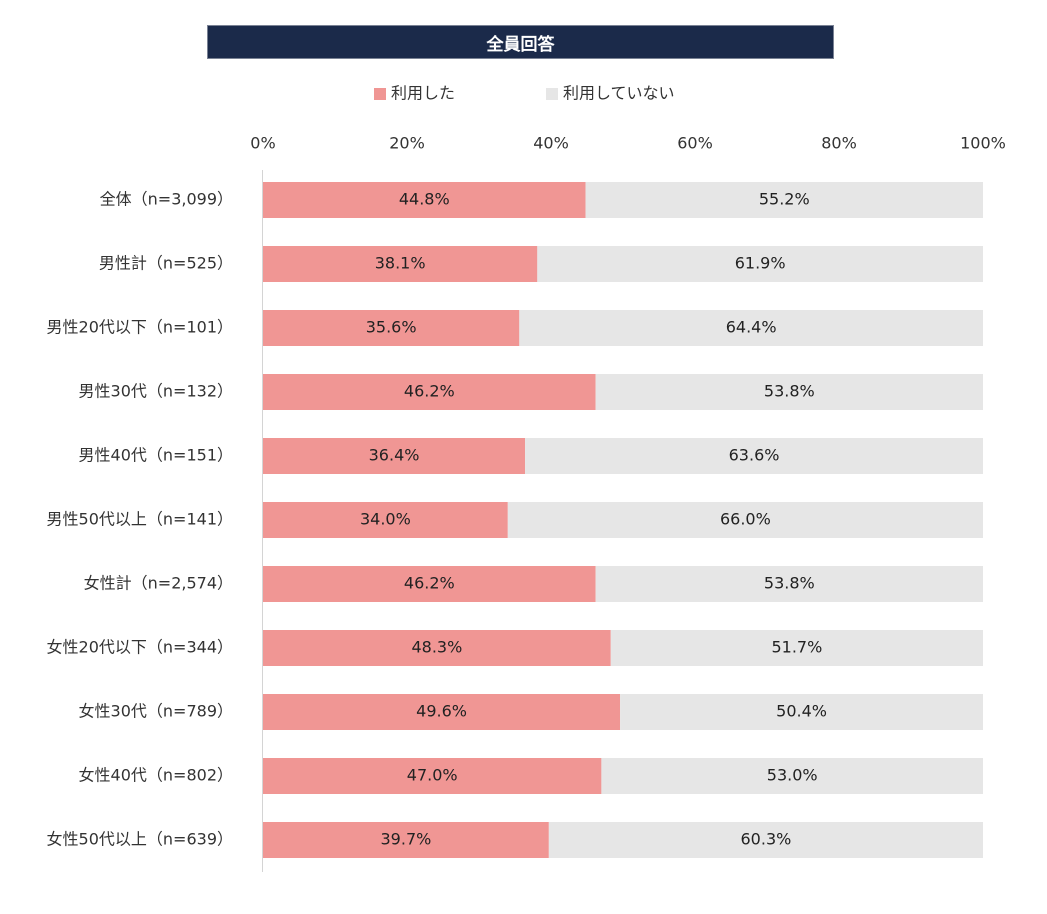 This screenshot has height=914, width=1047. Describe the element at coordinates (262, 143) in the screenshot. I see `x-tick-label: 0%` at that location.